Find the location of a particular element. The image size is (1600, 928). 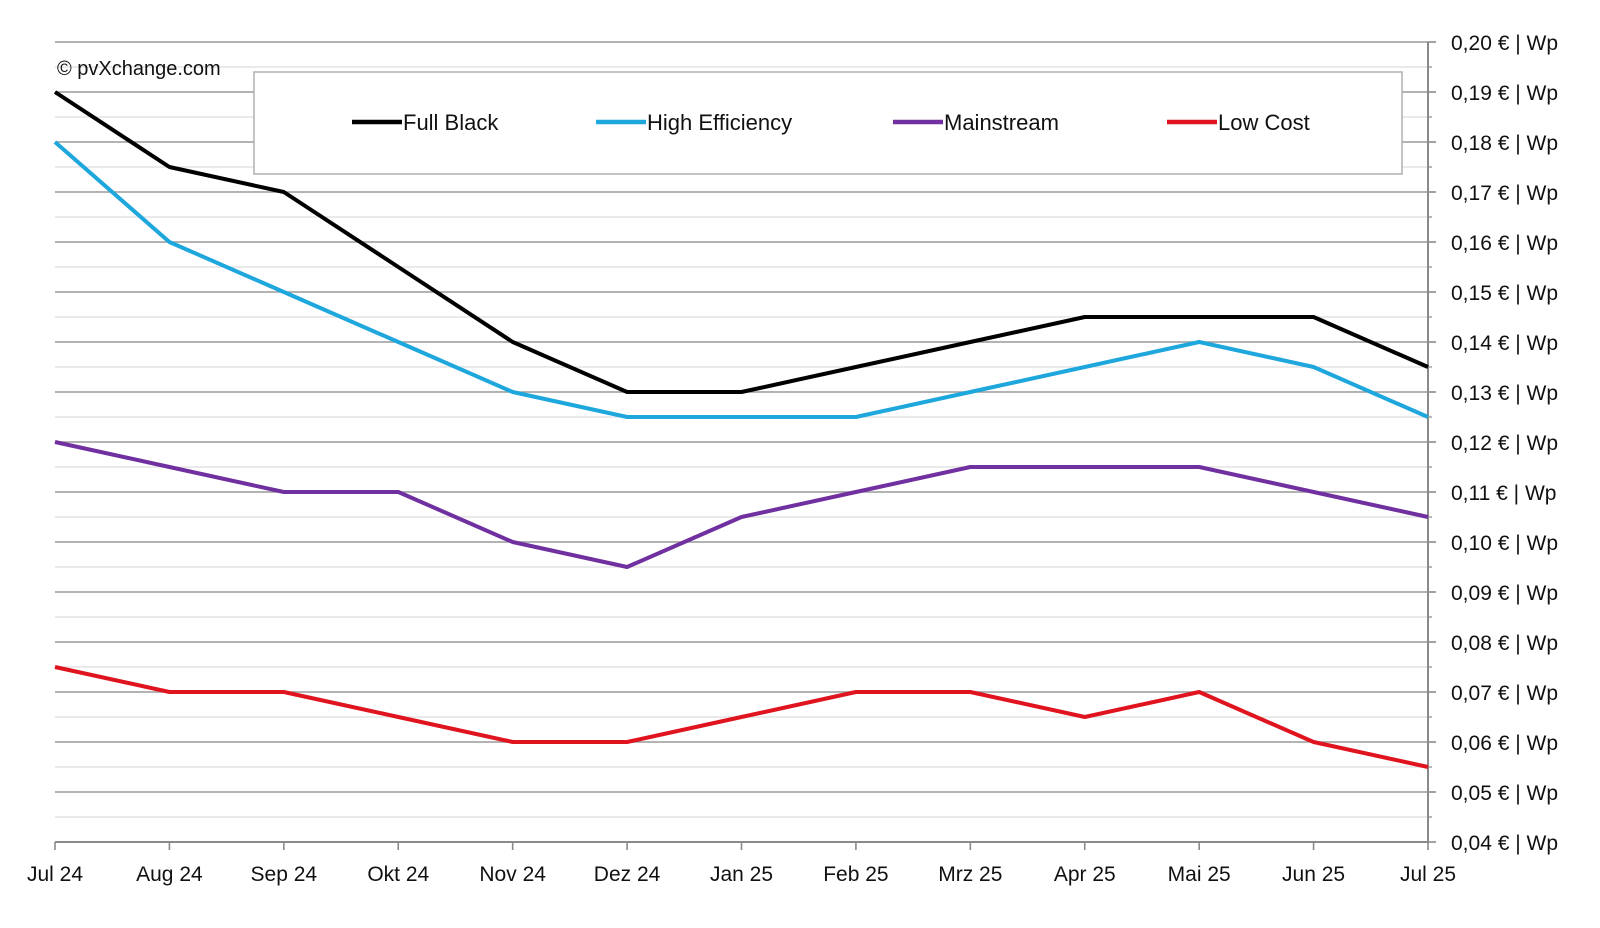

y-tick-label: 0,16 € | Wp is located at coordinates (1504, 243).